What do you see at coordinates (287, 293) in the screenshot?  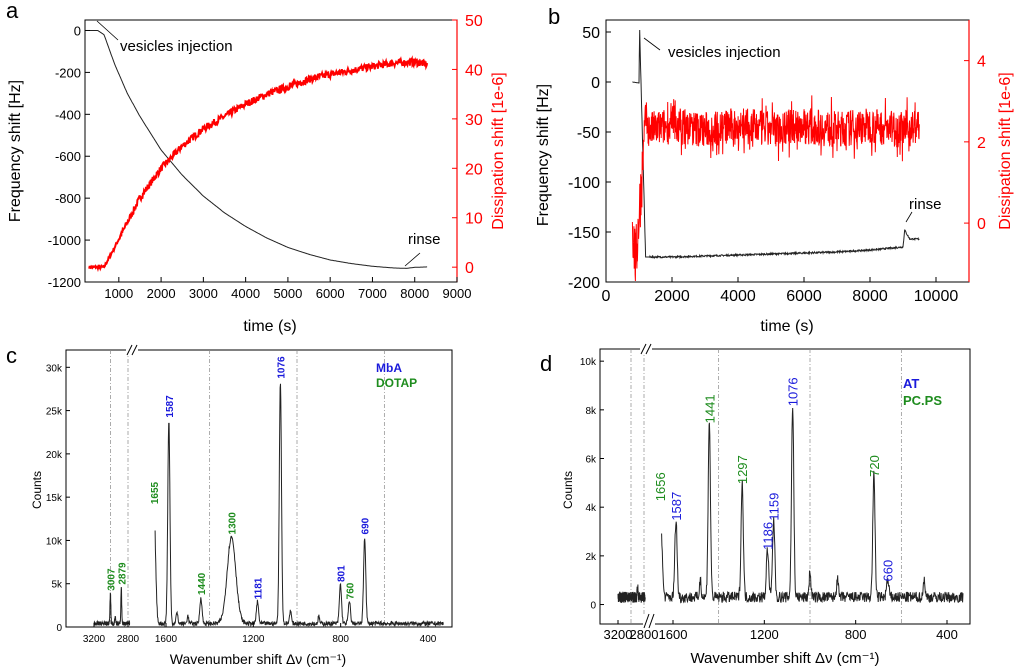 I see `panel-a-xtick-label: 5000` at bounding box center [287, 293].